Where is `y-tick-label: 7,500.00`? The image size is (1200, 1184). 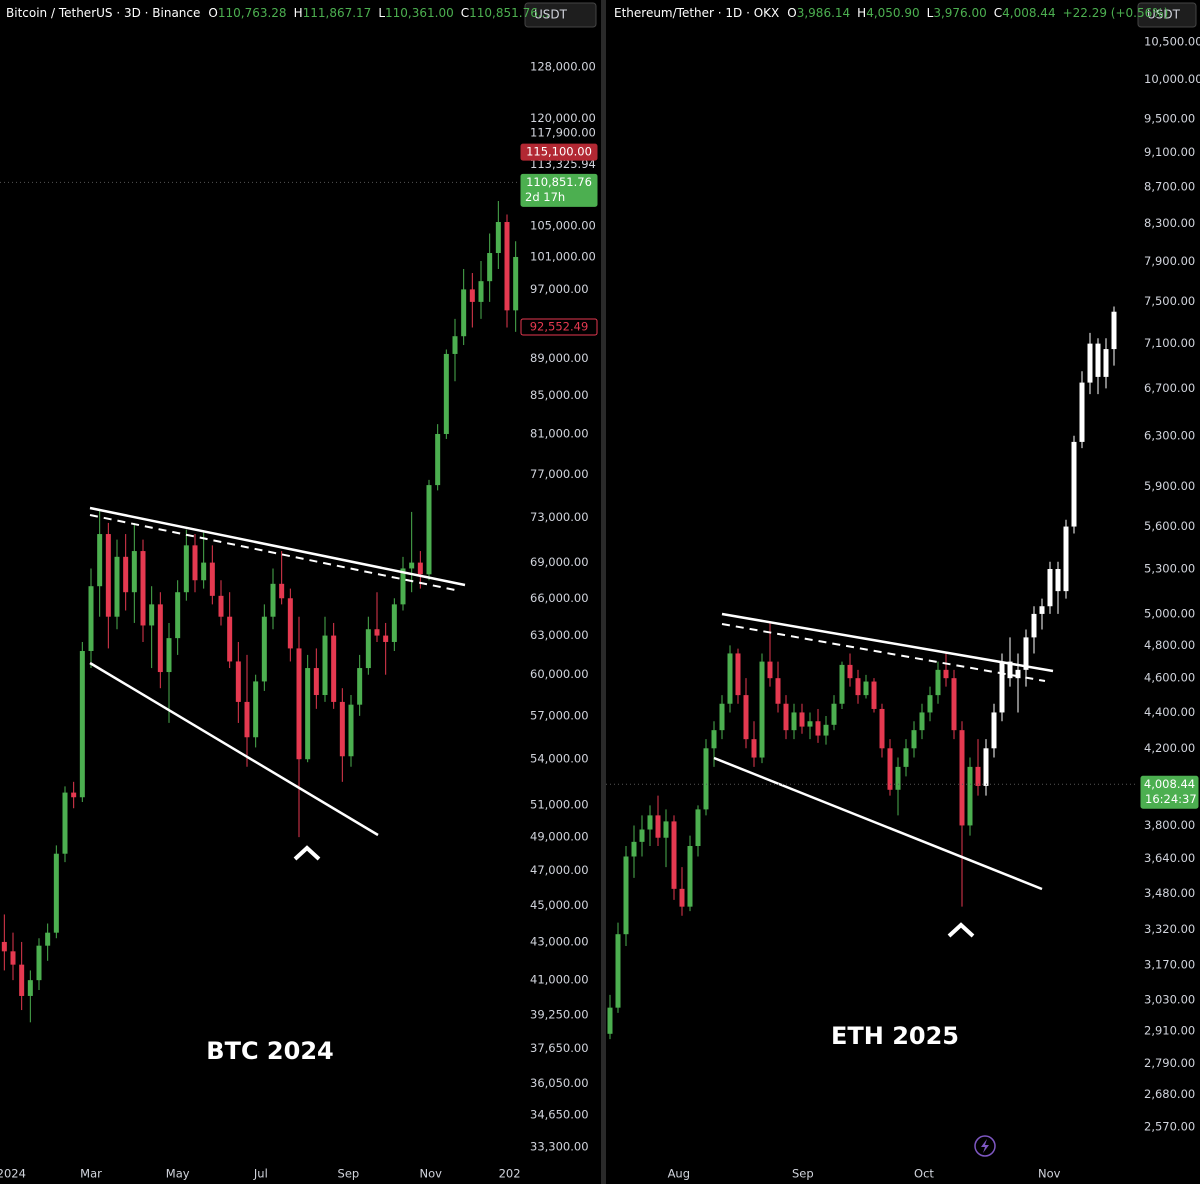
y-tick-label: 7,500.00 is located at coordinates (1169, 301).